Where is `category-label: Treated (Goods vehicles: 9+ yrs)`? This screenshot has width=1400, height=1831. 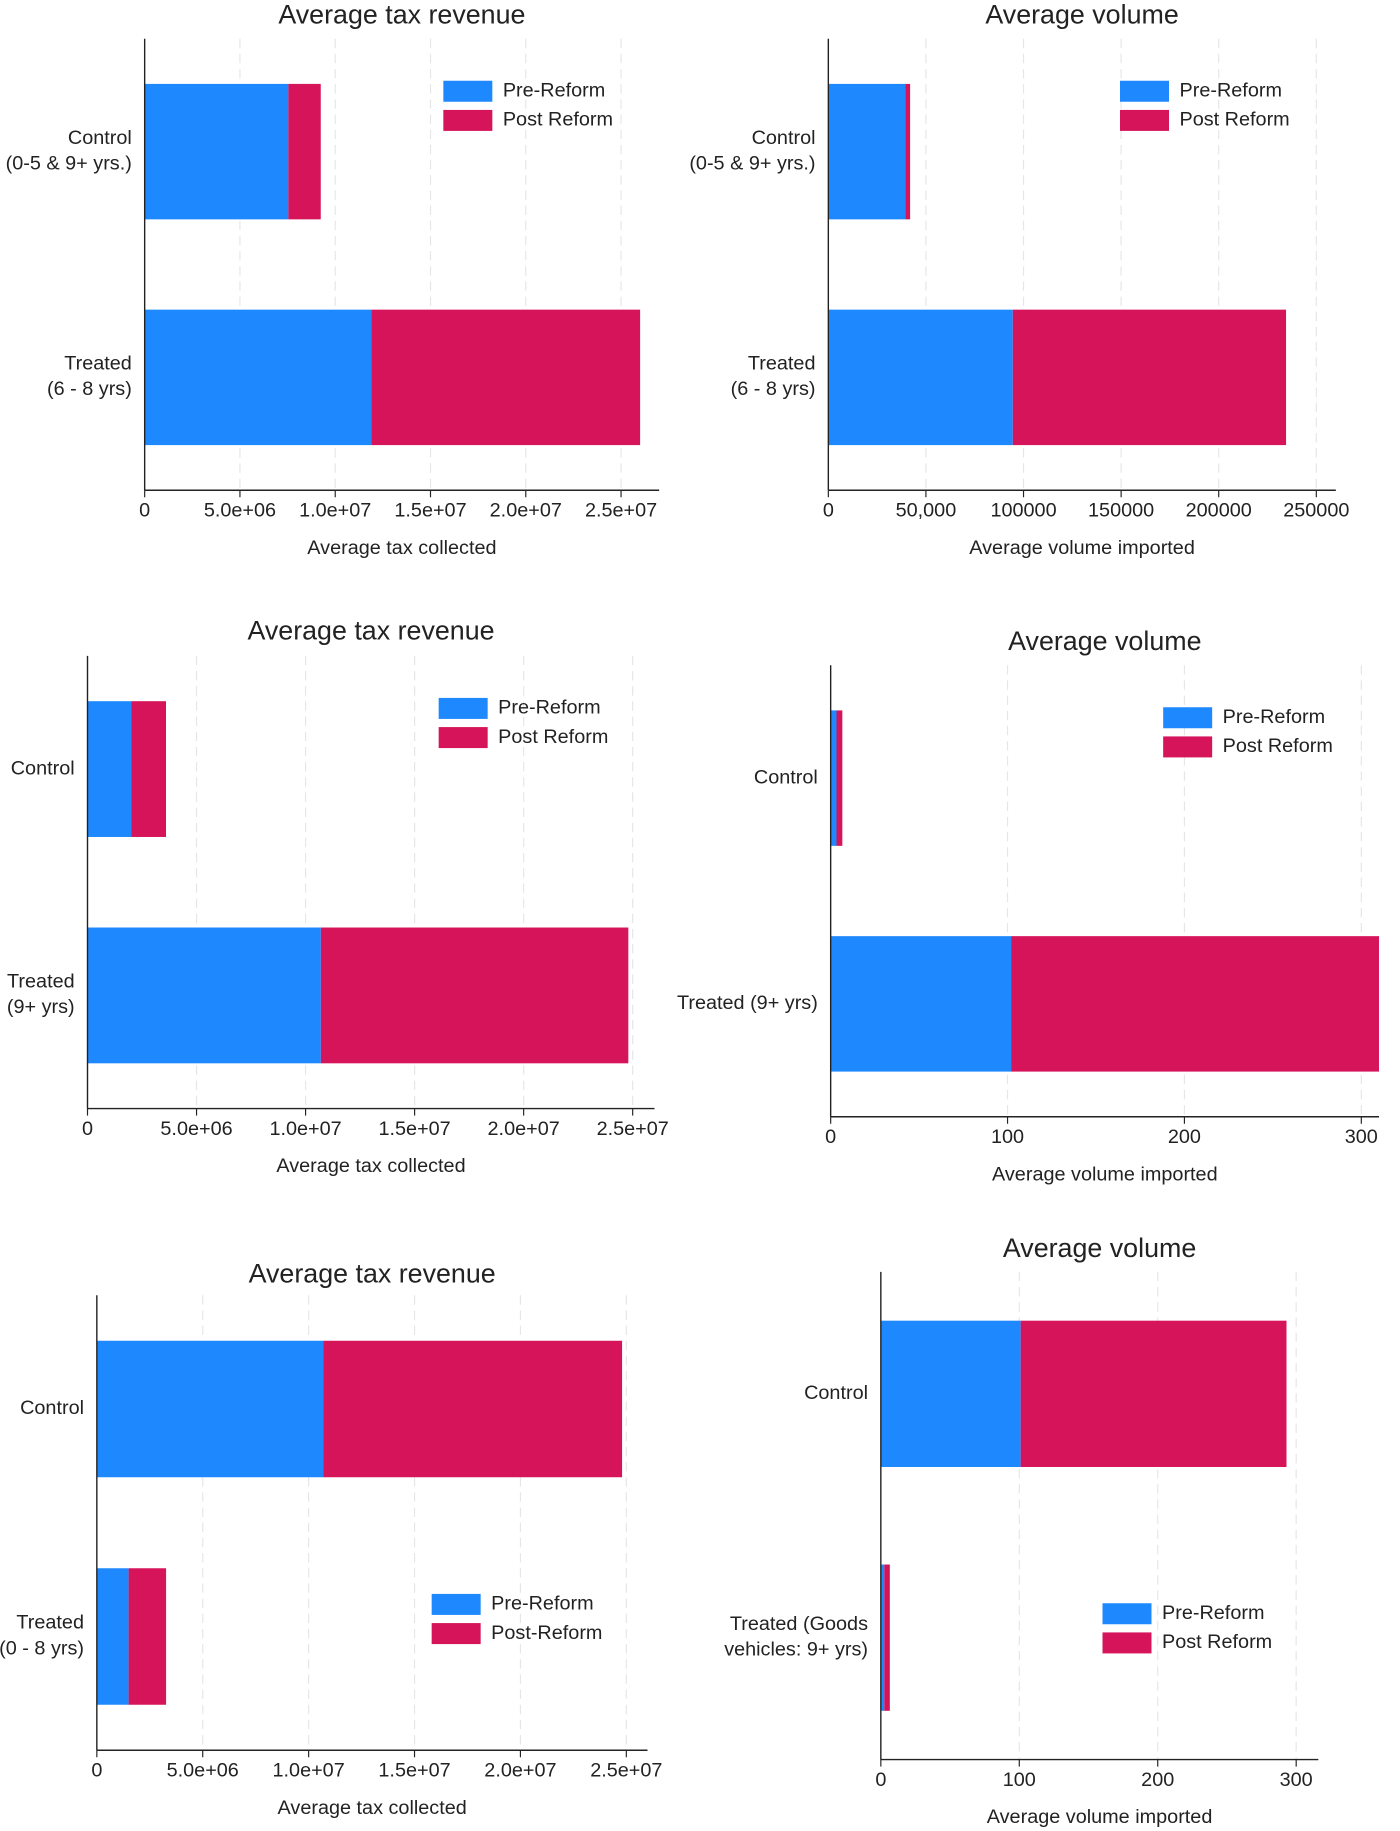 category-label: Treated (Goods vehicles: 9+ yrs) is located at coordinates (796, 1637).